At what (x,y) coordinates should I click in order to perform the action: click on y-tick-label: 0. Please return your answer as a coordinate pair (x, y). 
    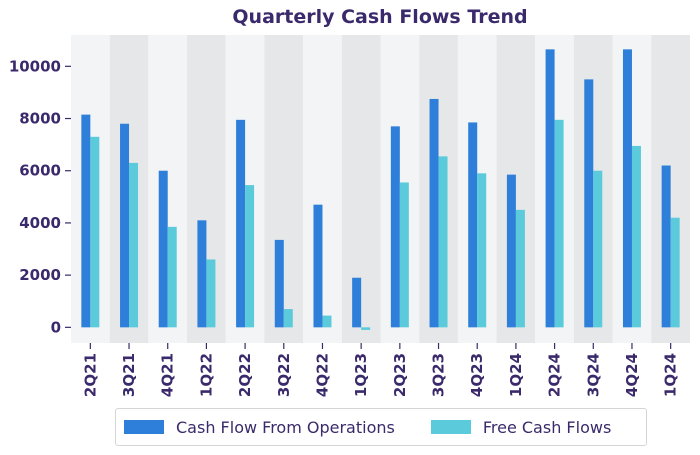
    Looking at the image, I should click on (56, 327).